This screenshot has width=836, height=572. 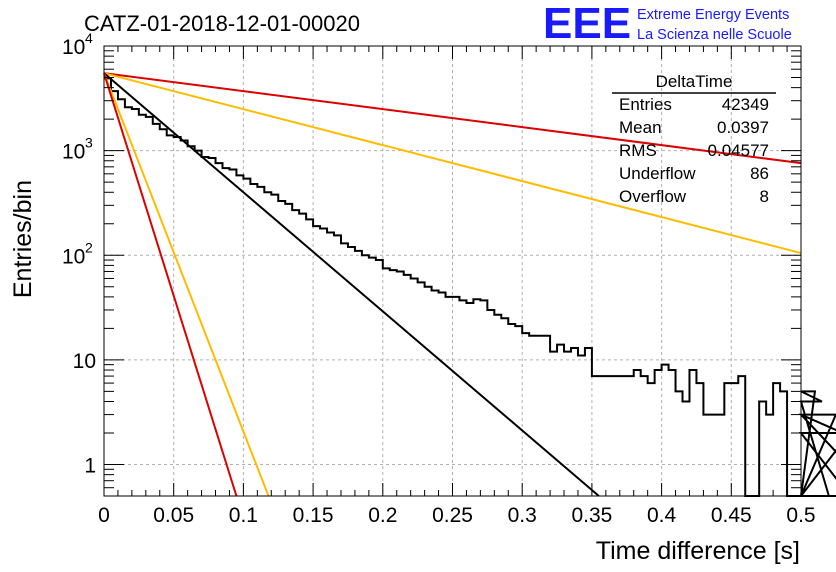 What do you see at coordinates (522, 515) in the screenshot?
I see `x-tick-label: 0.3` at bounding box center [522, 515].